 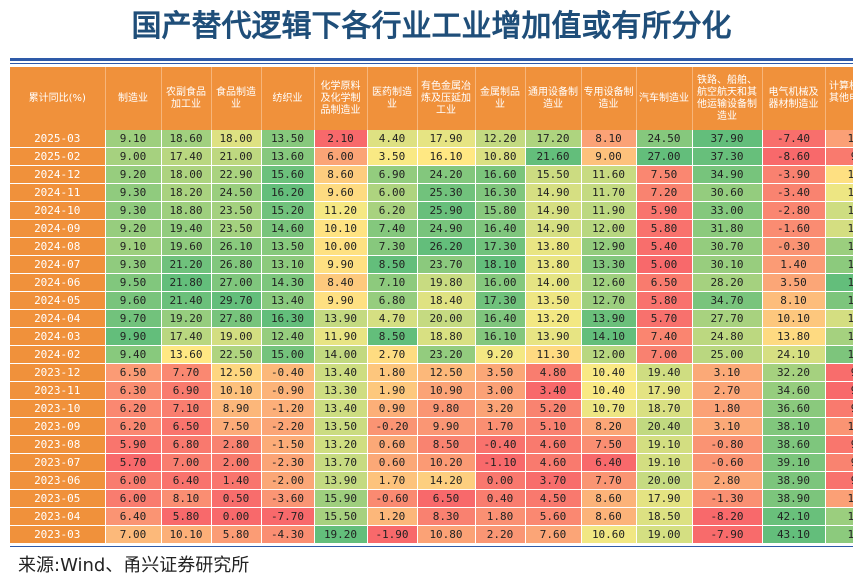 What do you see at coordinates (727, 480) in the screenshot?
I see `value-cell: 2.80` at bounding box center [727, 480].